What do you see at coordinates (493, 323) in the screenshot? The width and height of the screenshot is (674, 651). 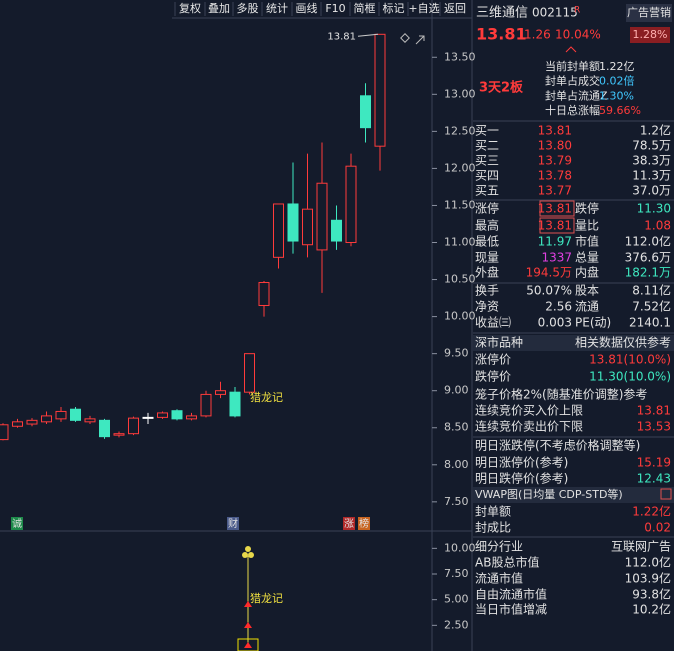 I see `stat-label: 收益㈢` at bounding box center [493, 323].